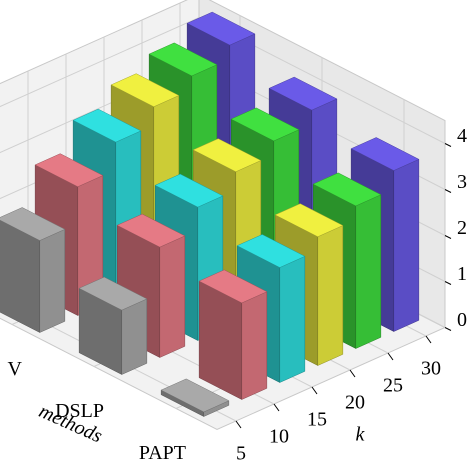  I want to click on method-tick-label: PAPT, so click(162, 453).